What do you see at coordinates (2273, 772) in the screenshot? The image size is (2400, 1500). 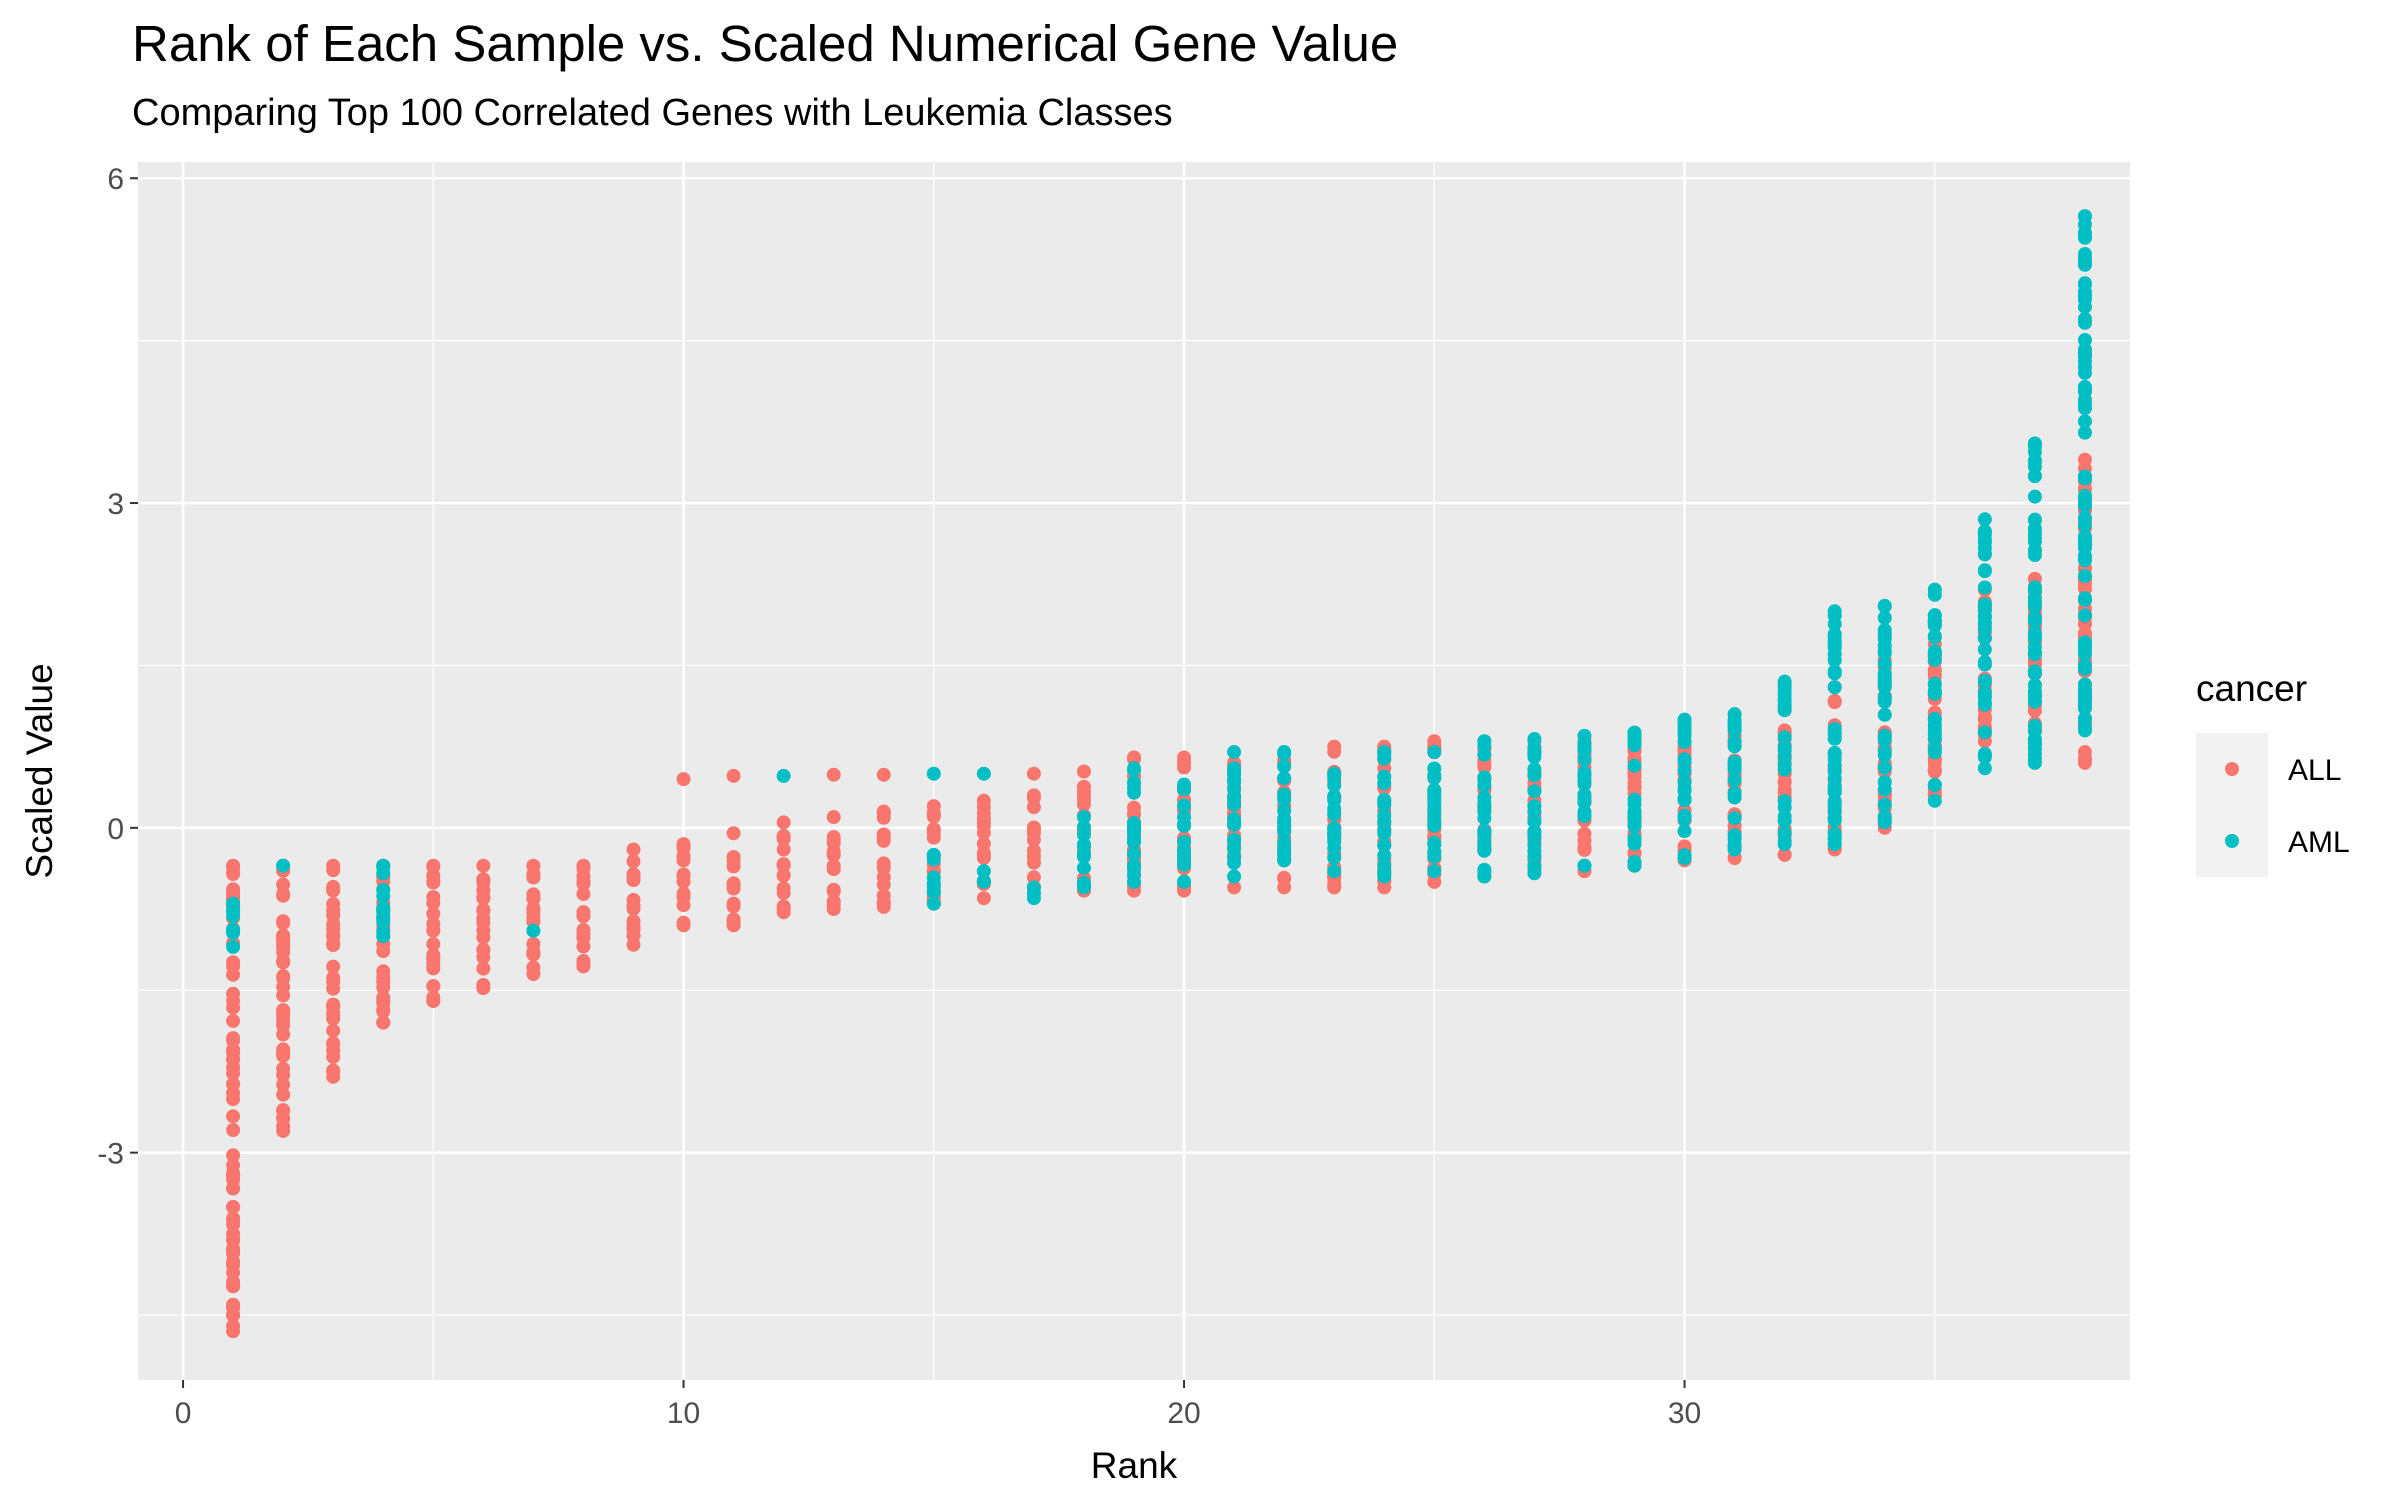 I see `legend: cancer ALL AML` at bounding box center [2273, 772].